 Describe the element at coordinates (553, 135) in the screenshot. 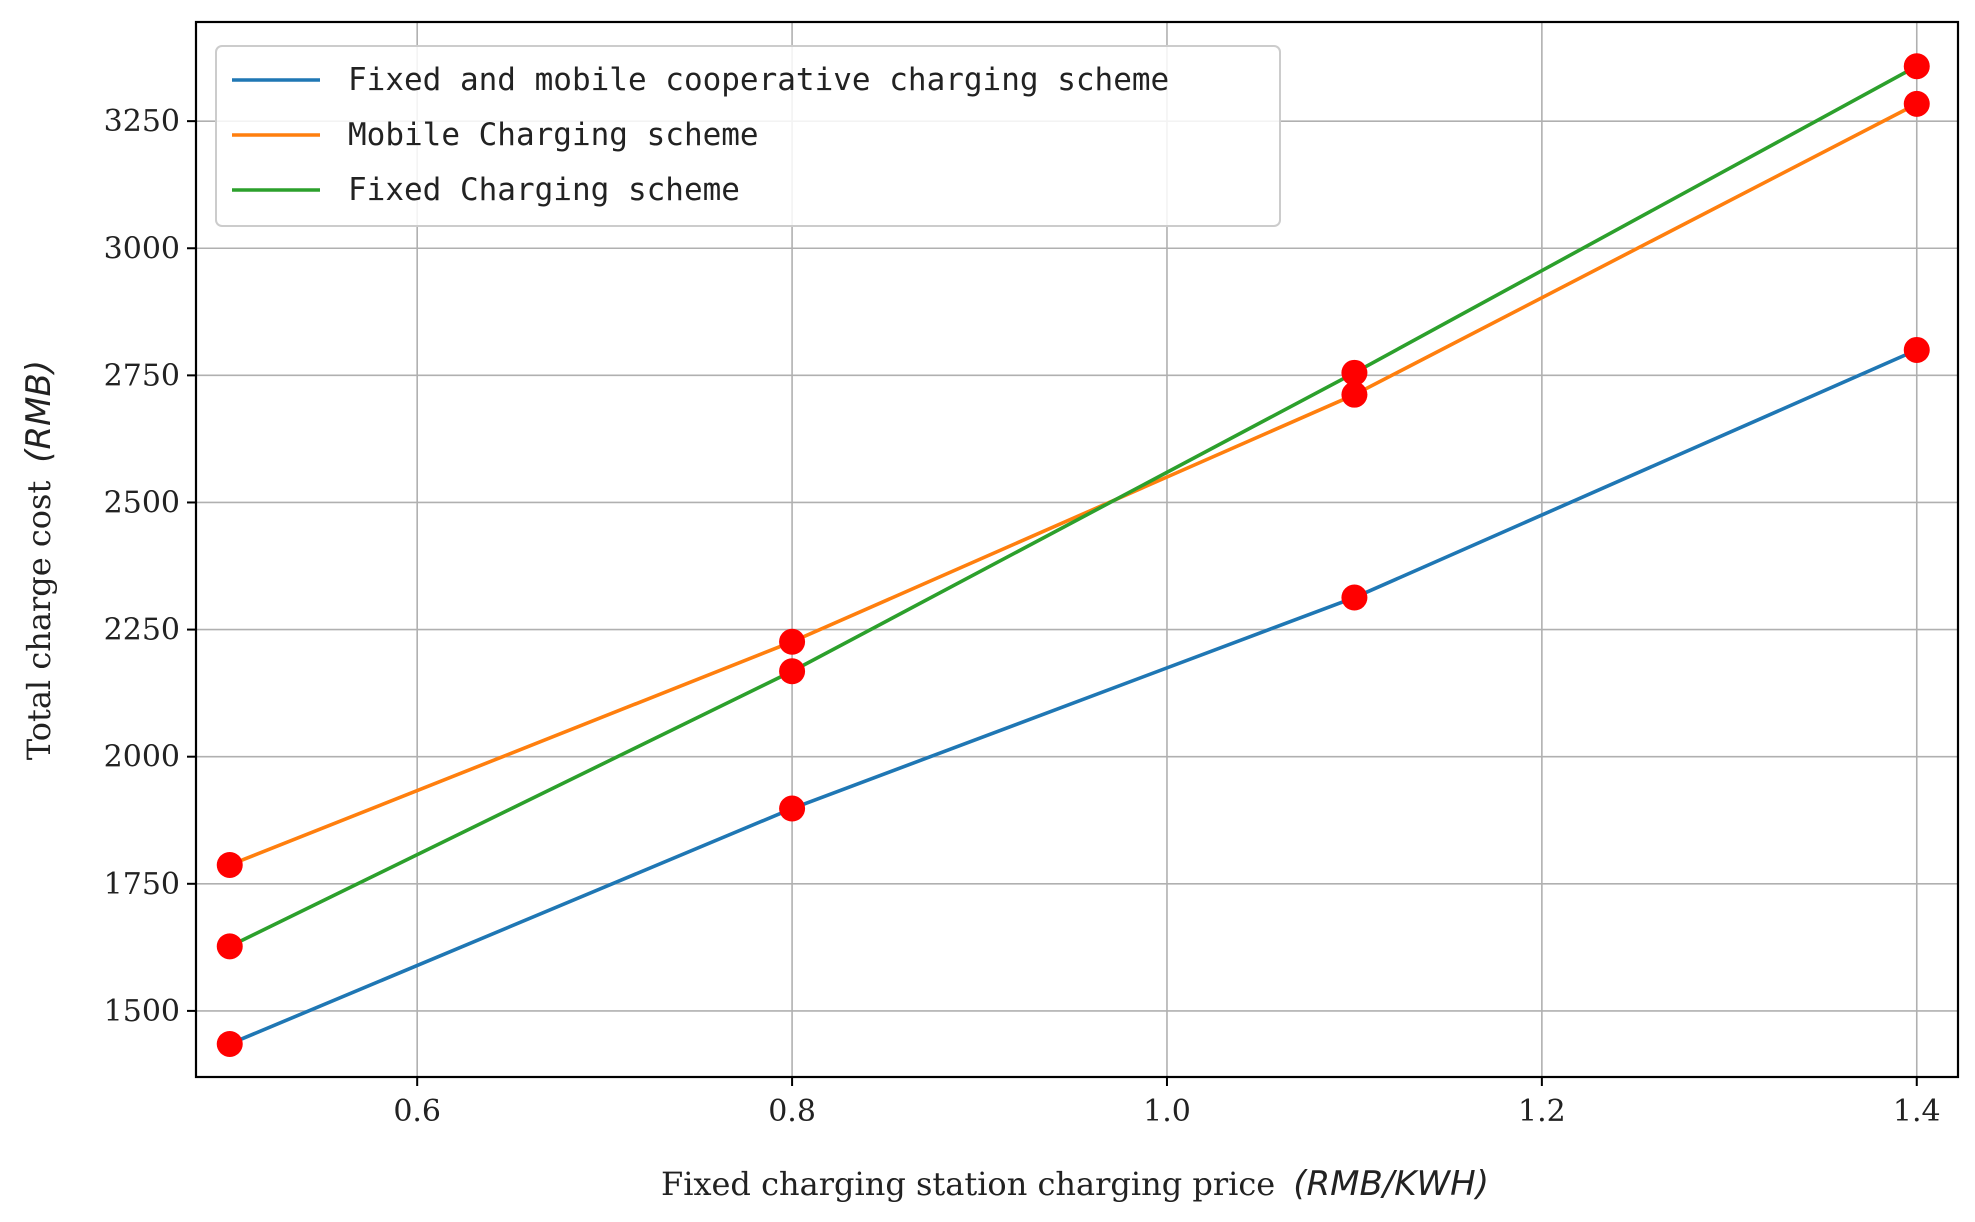

I see `legend-entry: Mobile Charging scheme` at that location.